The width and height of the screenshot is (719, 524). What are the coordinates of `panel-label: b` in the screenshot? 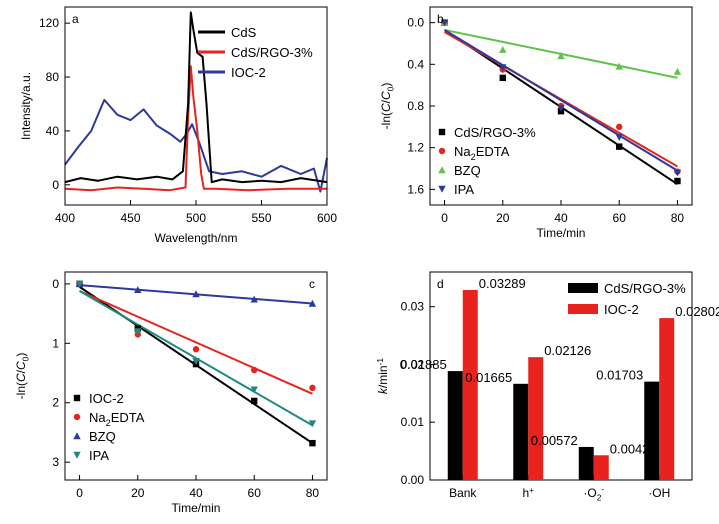 It's located at (440, 19).